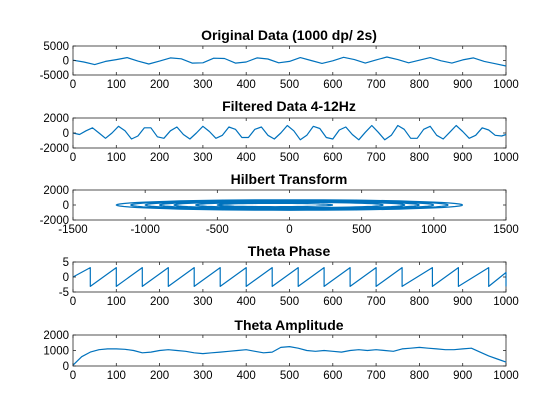  Describe the element at coordinates (144, 230) in the screenshot. I see `x-tick-label: -1000` at that location.